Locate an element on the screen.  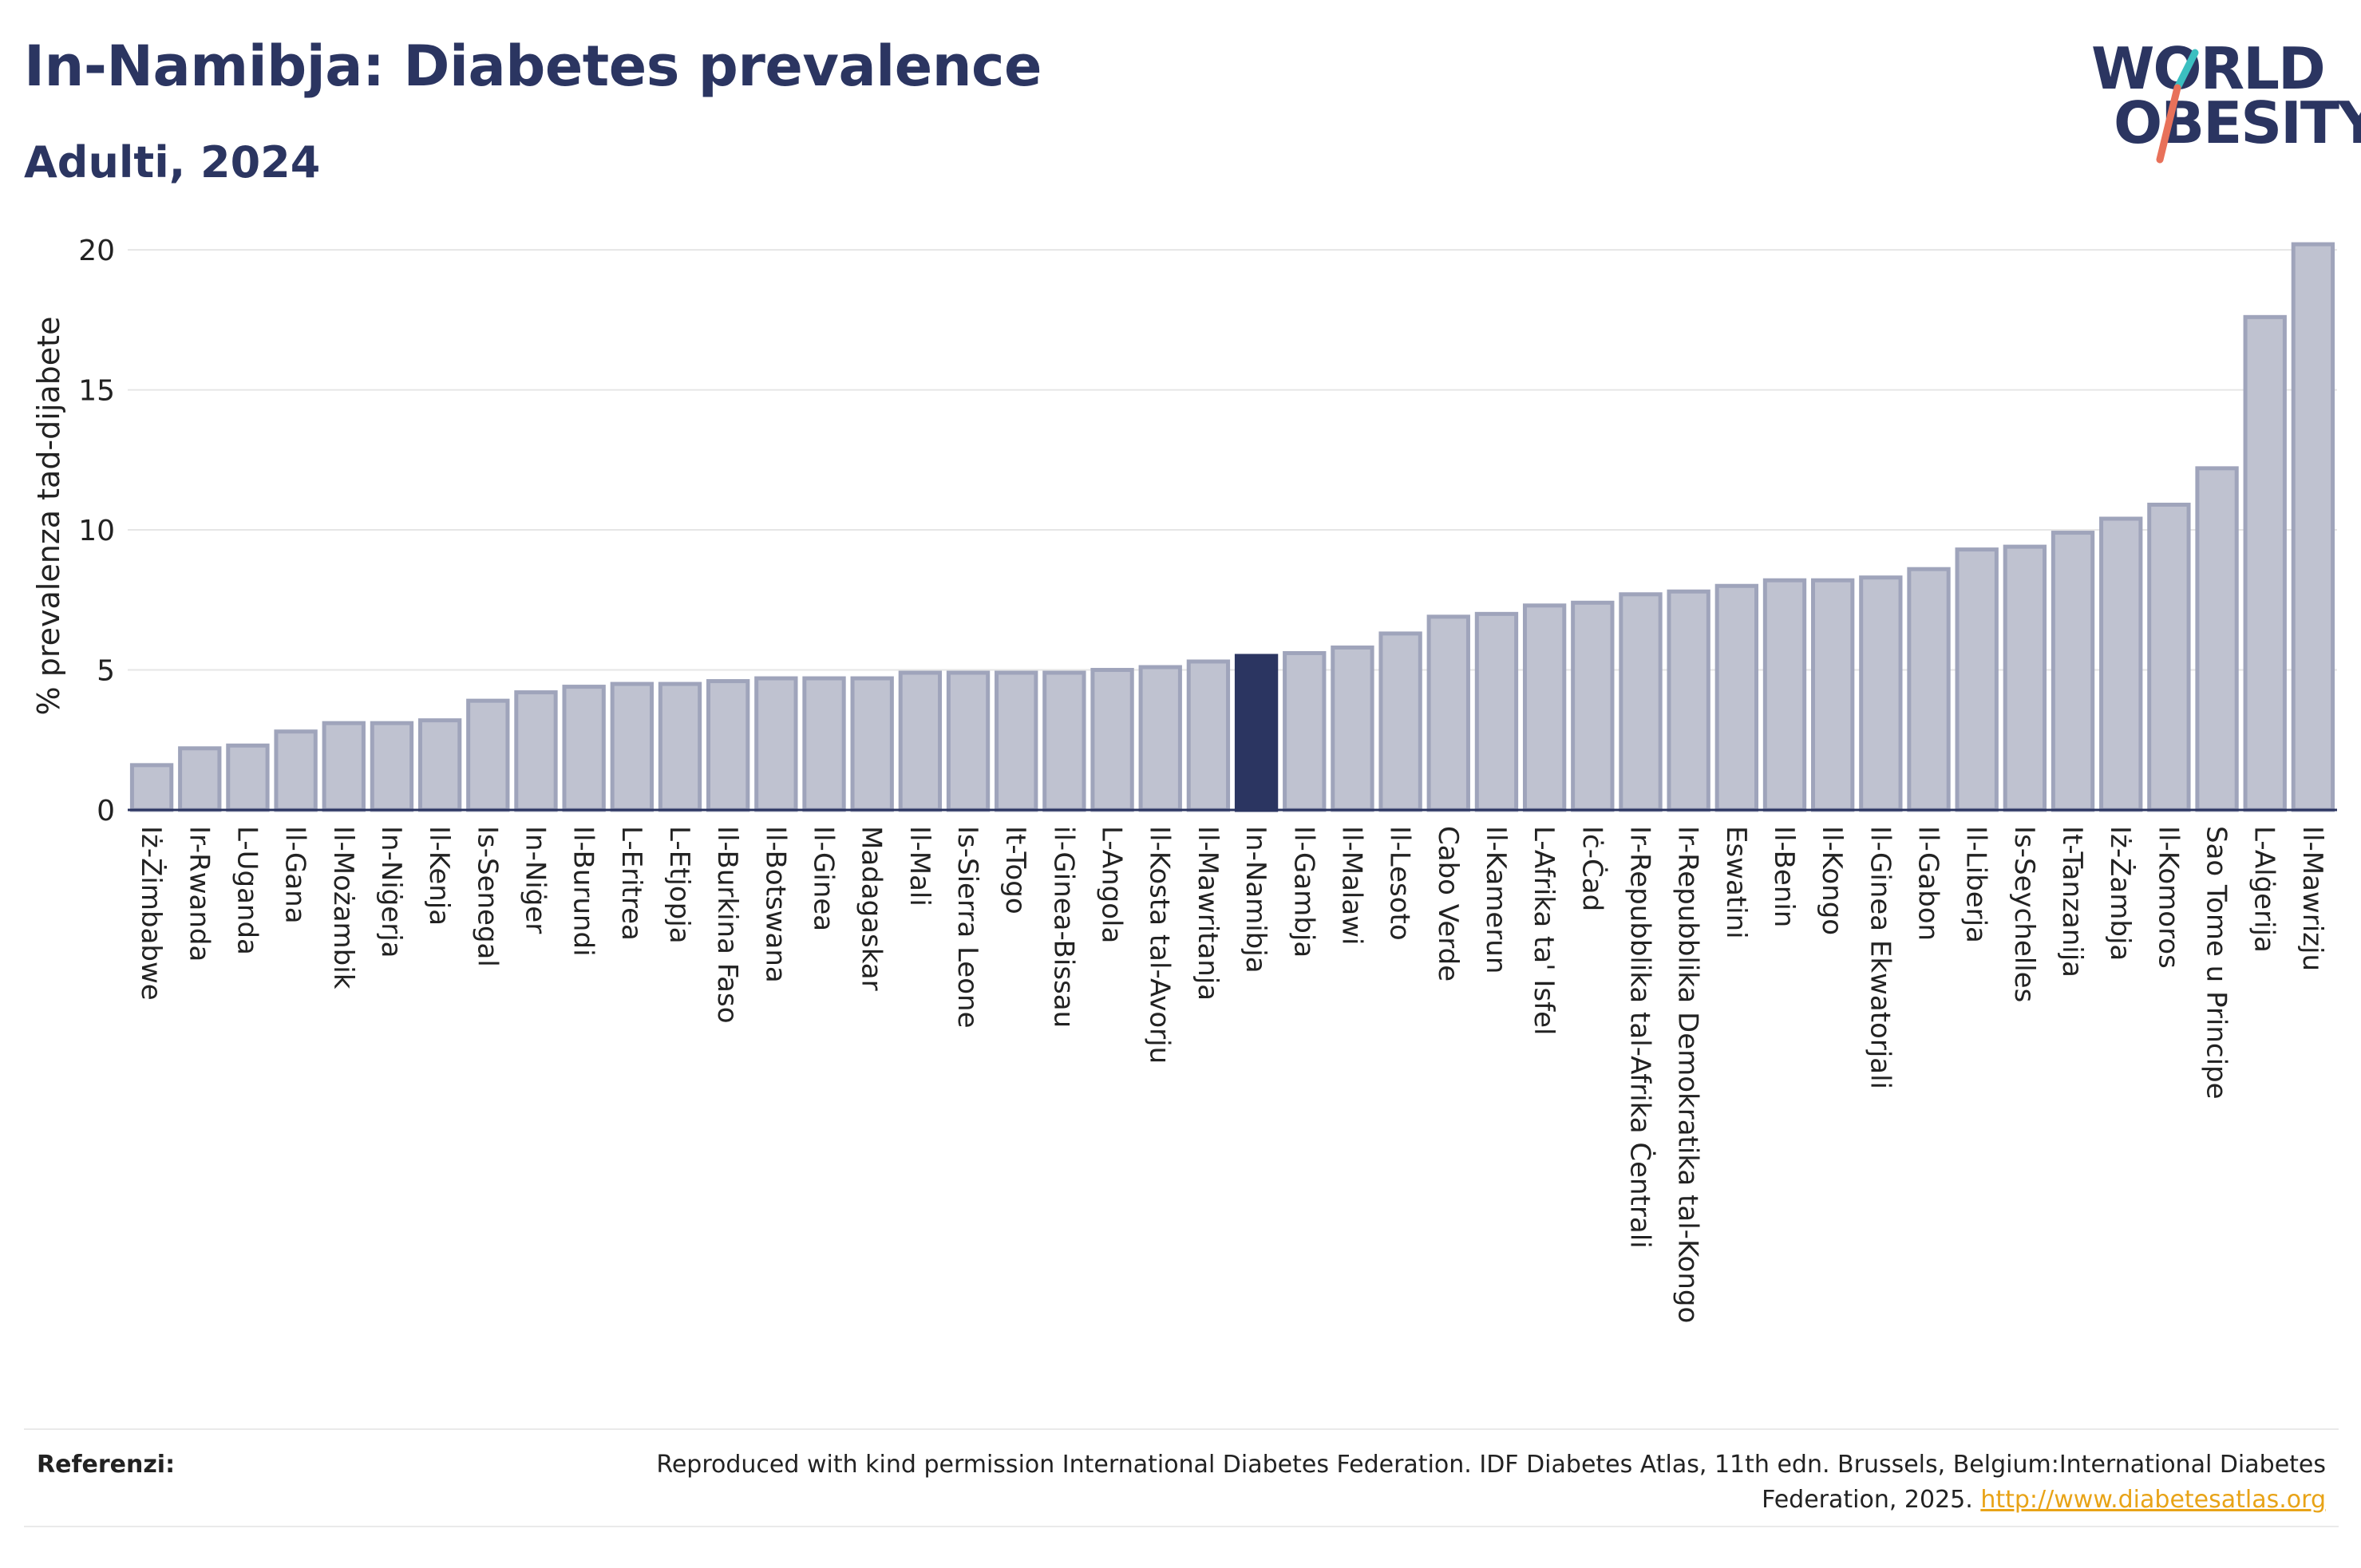
y-tick-label: 0 is located at coordinates (106, 811).